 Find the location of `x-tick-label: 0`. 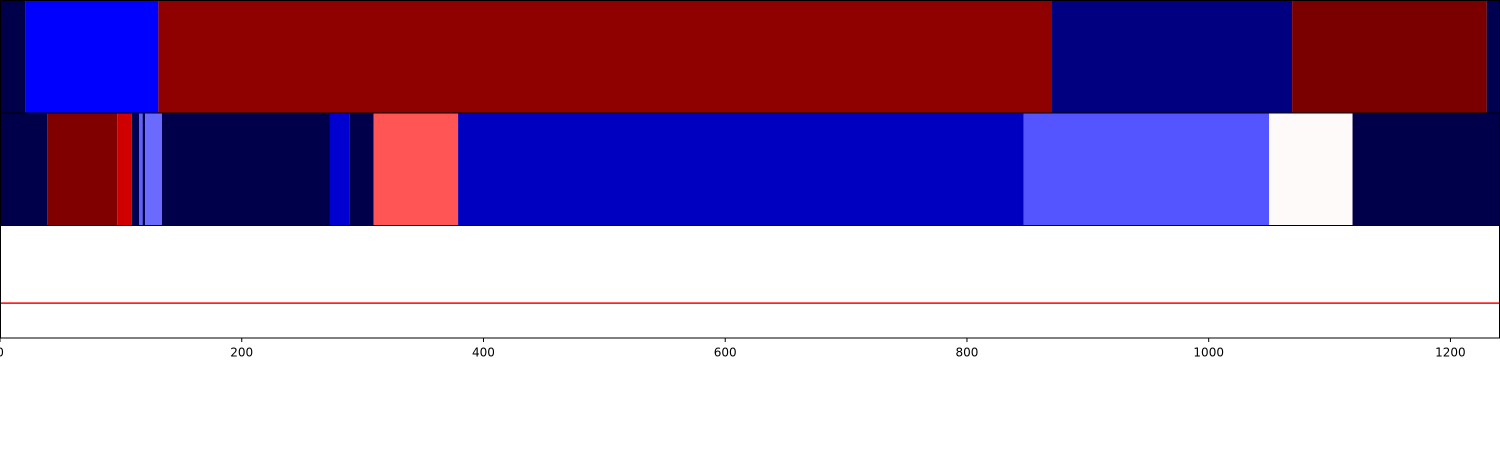

x-tick-label: 0 is located at coordinates (2, 353).